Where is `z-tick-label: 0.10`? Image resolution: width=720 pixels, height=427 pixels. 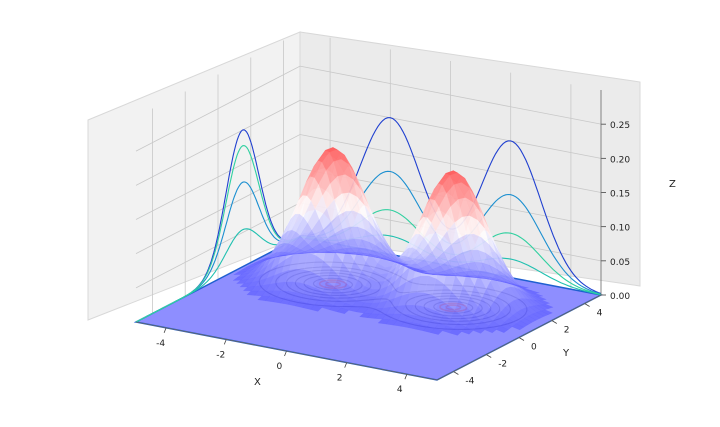 z-tick-label: 0.10 is located at coordinates (620, 229).